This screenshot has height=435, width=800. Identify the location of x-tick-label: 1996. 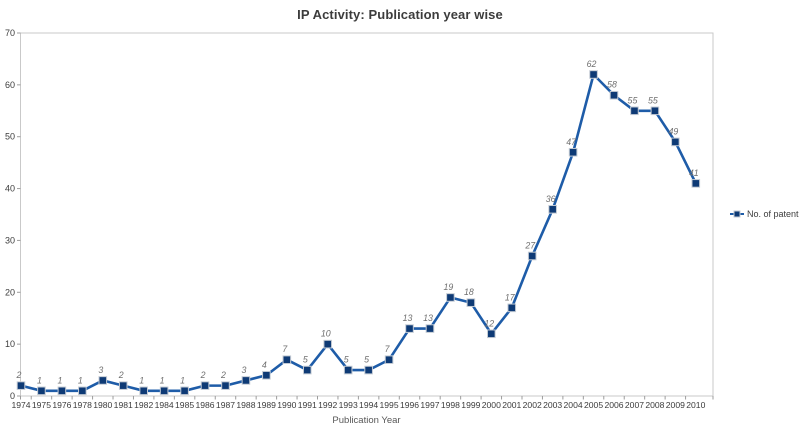
(409, 405).